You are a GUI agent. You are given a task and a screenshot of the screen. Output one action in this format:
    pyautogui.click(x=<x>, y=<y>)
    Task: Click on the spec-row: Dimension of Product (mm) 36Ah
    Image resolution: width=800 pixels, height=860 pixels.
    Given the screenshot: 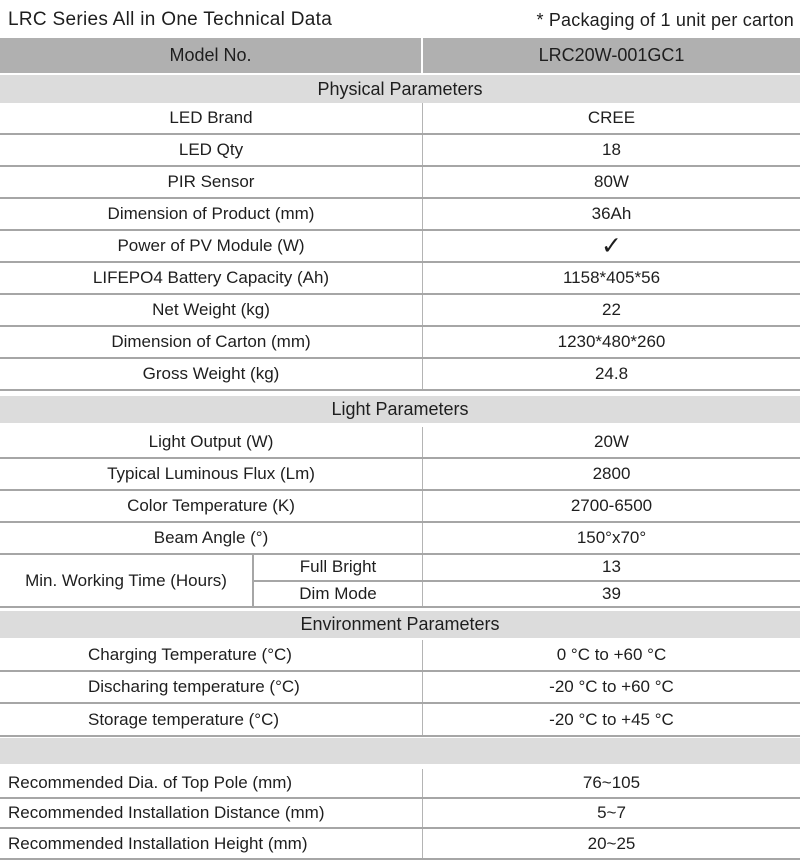 What is the action you would take?
    pyautogui.click(x=400, y=215)
    